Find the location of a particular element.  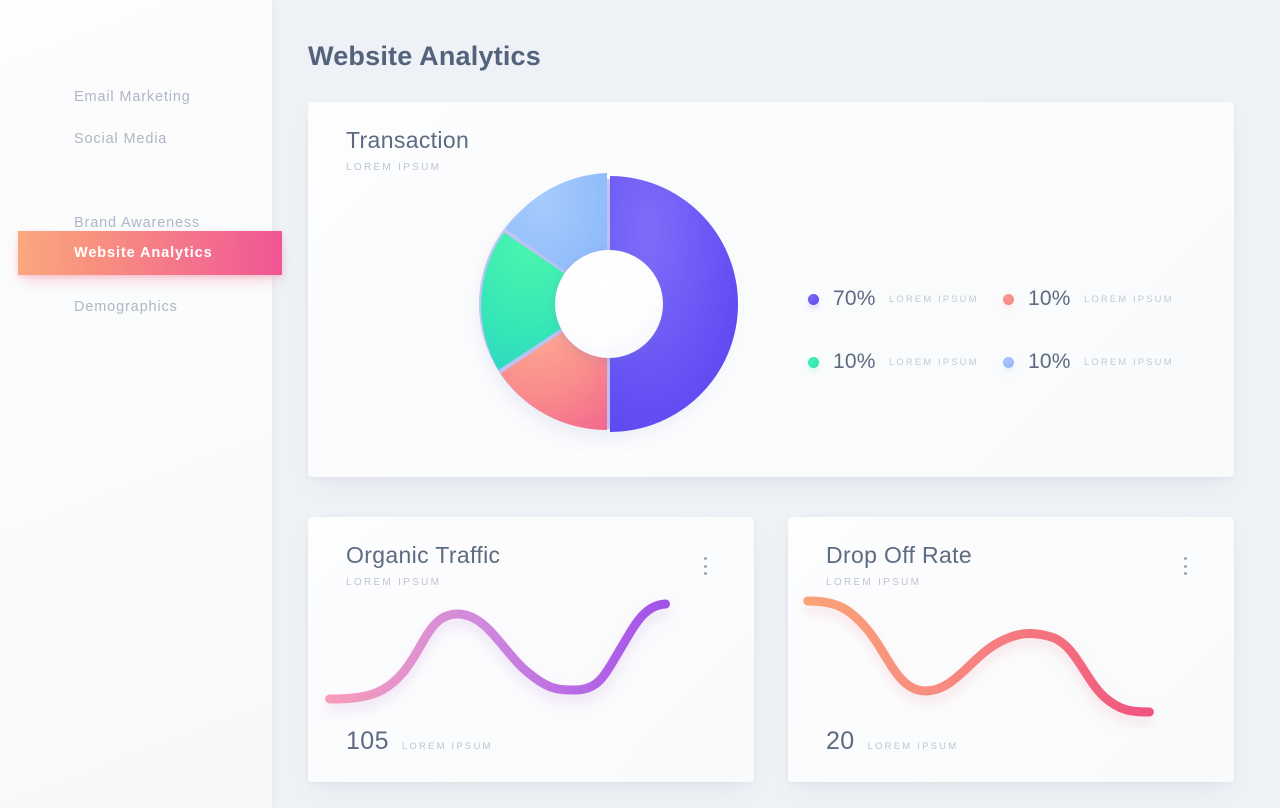

donut-slices is located at coordinates (609, 302).